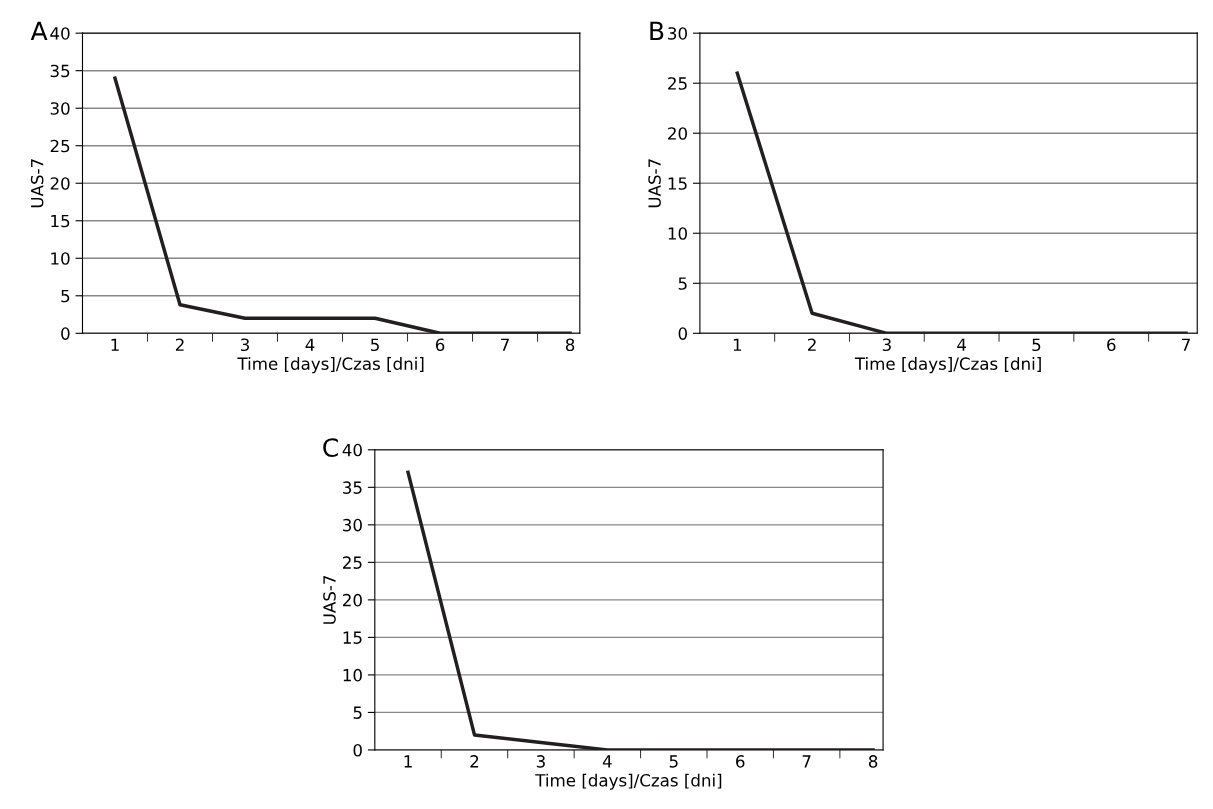  Describe the element at coordinates (330, 448) in the screenshot. I see `chart-title: C` at that location.